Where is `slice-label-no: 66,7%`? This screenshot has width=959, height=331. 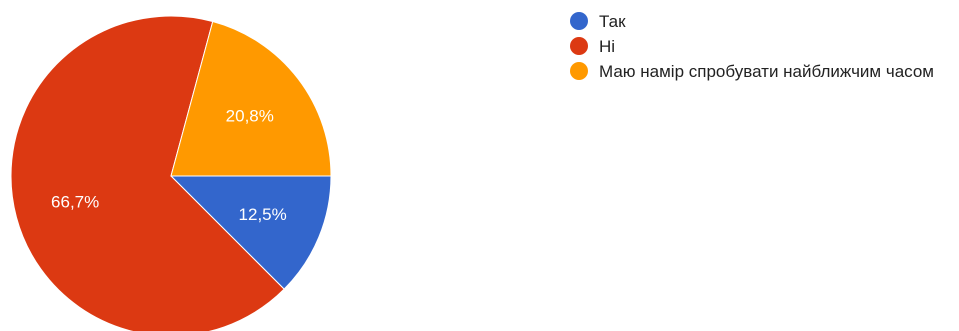 slice-label-no: 66,7% is located at coordinates (75, 202).